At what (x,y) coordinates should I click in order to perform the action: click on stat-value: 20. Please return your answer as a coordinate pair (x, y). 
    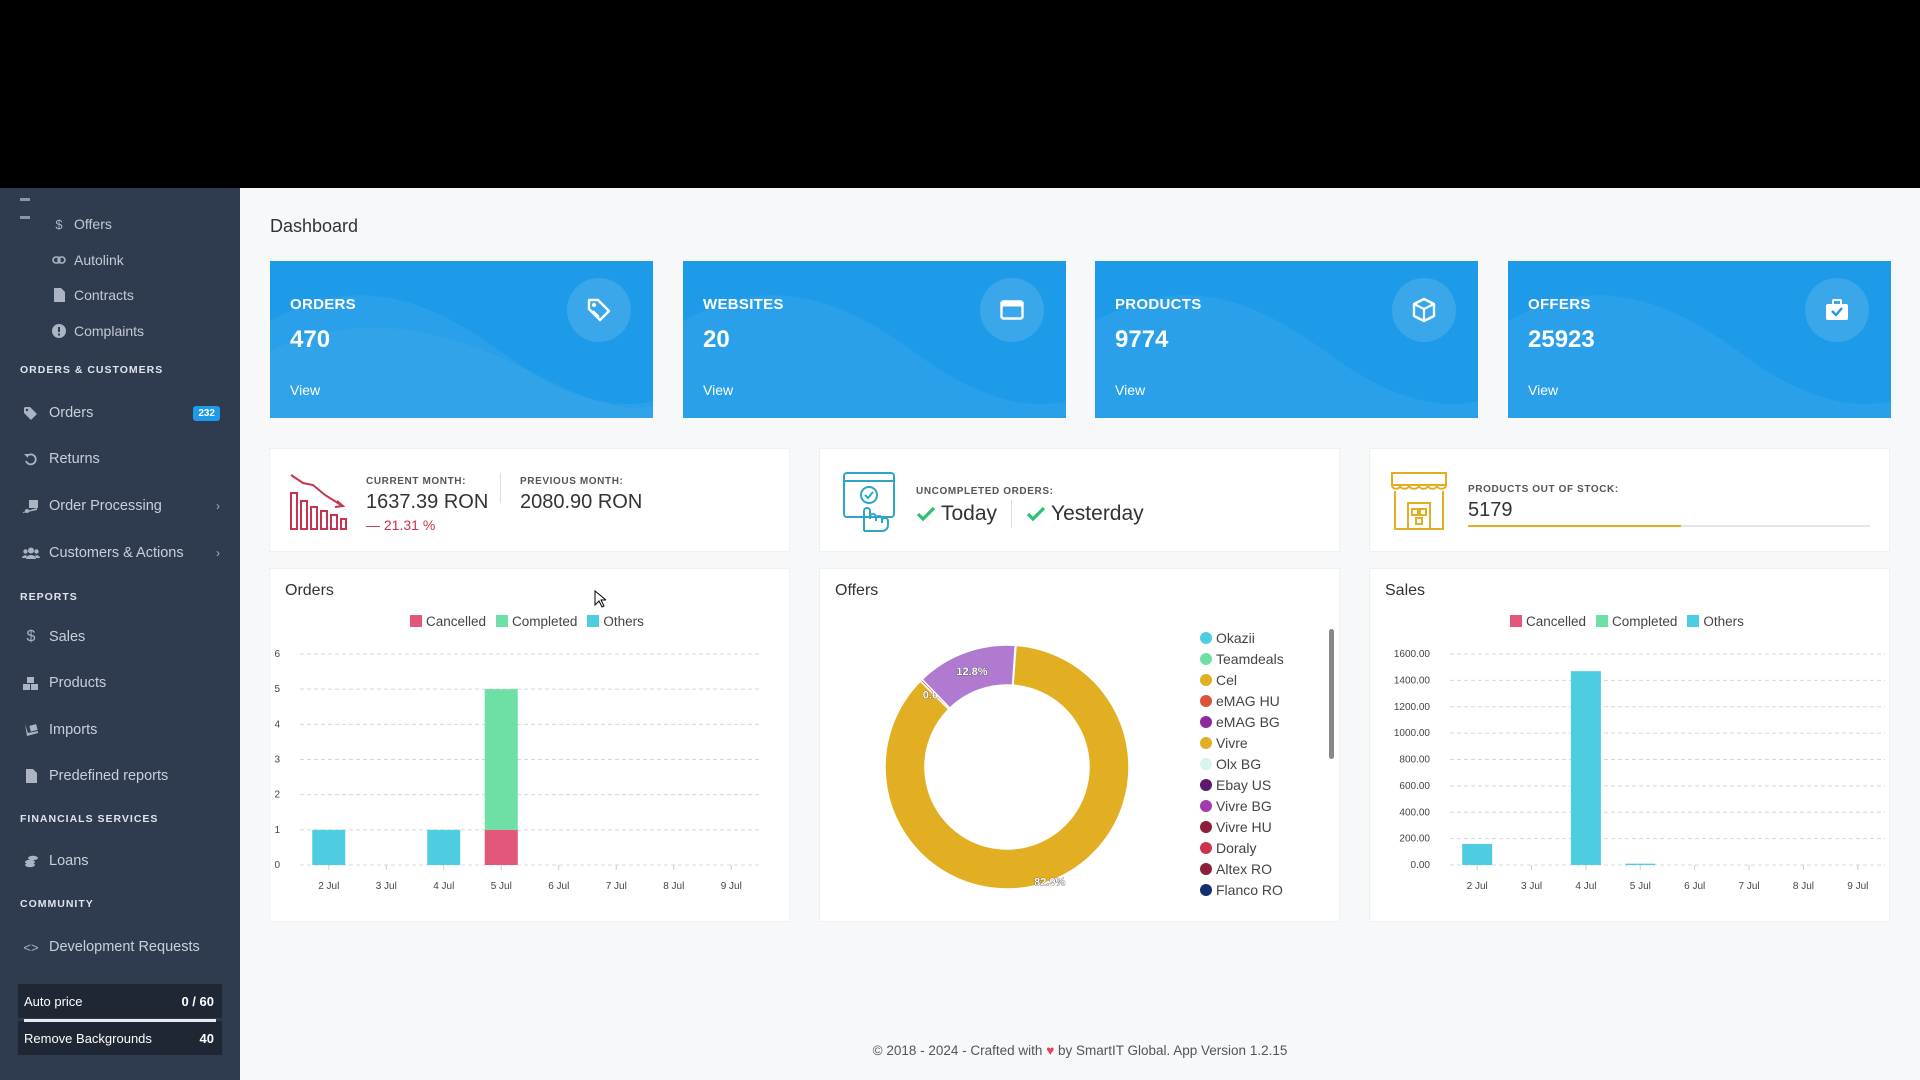
    Looking at the image, I should click on (716, 339).